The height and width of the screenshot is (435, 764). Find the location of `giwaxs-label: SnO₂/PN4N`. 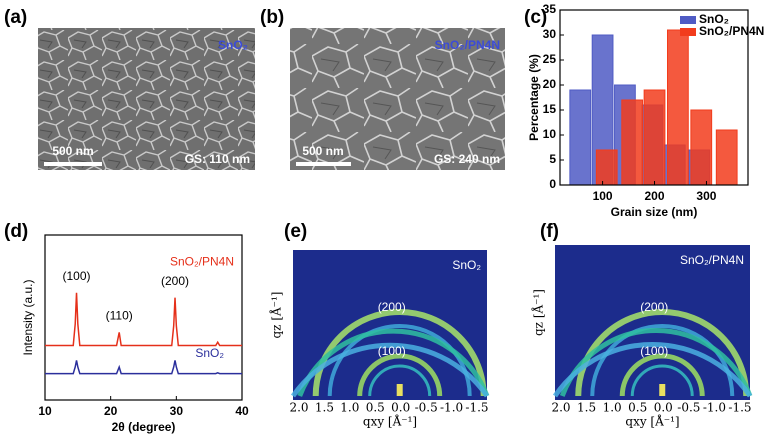

giwaxs-label: SnO₂/PN4N is located at coordinates (712, 260).